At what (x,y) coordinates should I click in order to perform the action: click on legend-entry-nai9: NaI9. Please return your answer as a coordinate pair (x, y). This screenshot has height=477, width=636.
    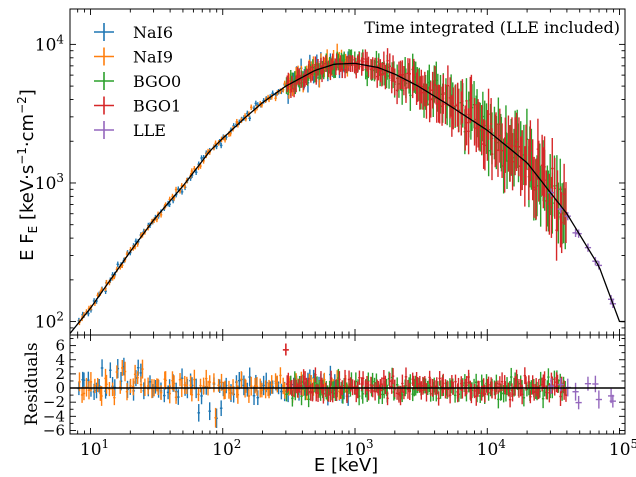
    Looking at the image, I should click on (133, 57).